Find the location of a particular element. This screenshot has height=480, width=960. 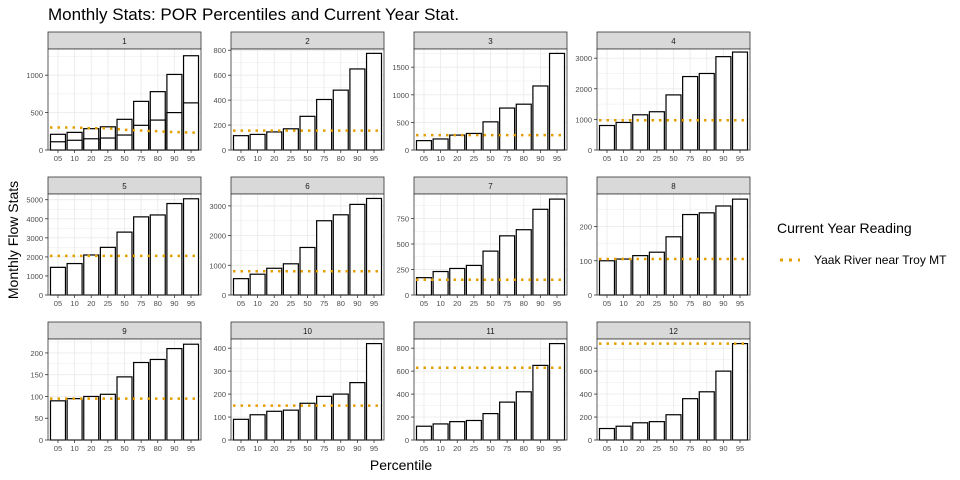

panel-strip-label: 11 is located at coordinates (490, 331).